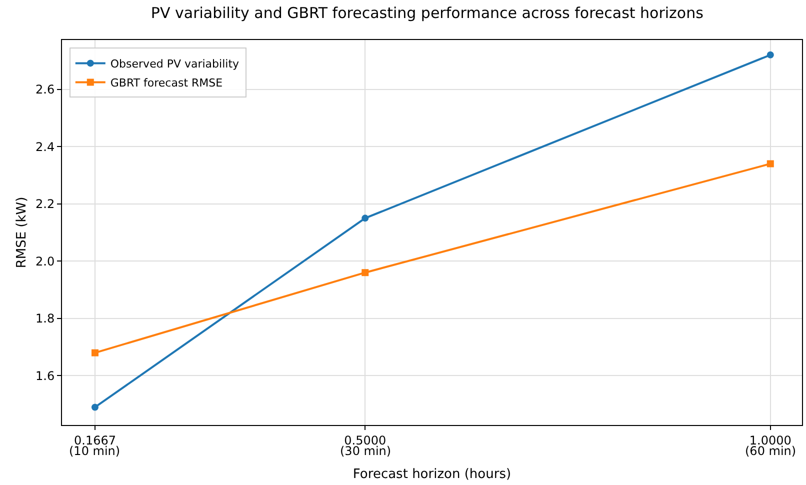  I want to click on x-axis-title: Forecast horizon (hours), so click(432, 474).